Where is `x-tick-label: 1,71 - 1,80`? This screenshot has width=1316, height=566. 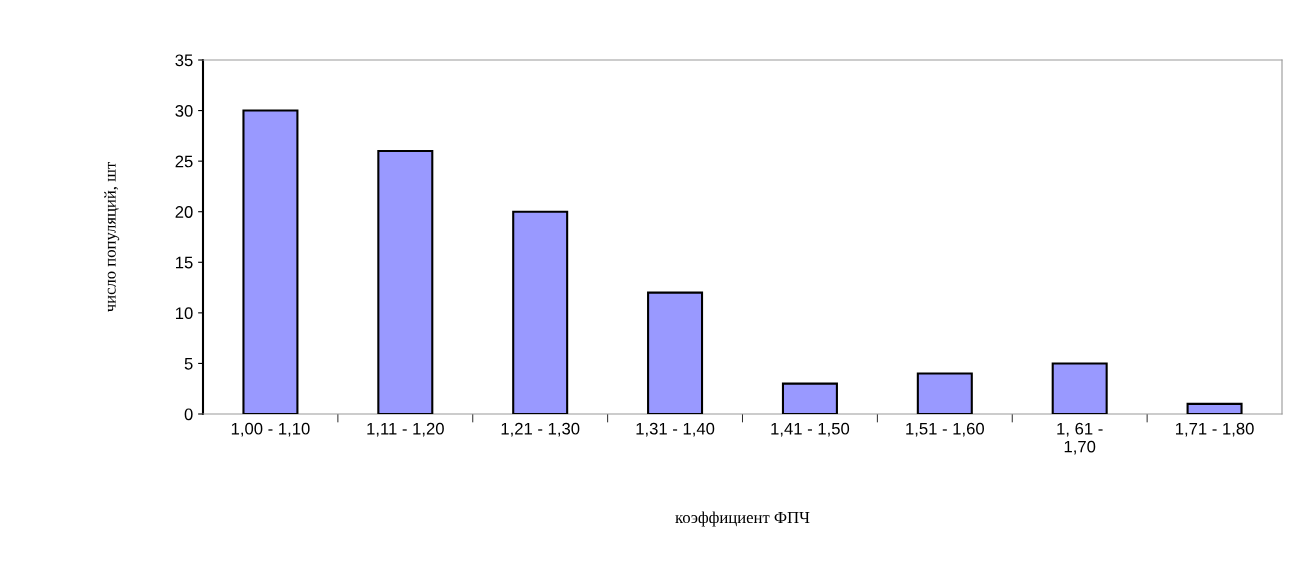
x-tick-label: 1,71 - 1,80 is located at coordinates (1214, 429).